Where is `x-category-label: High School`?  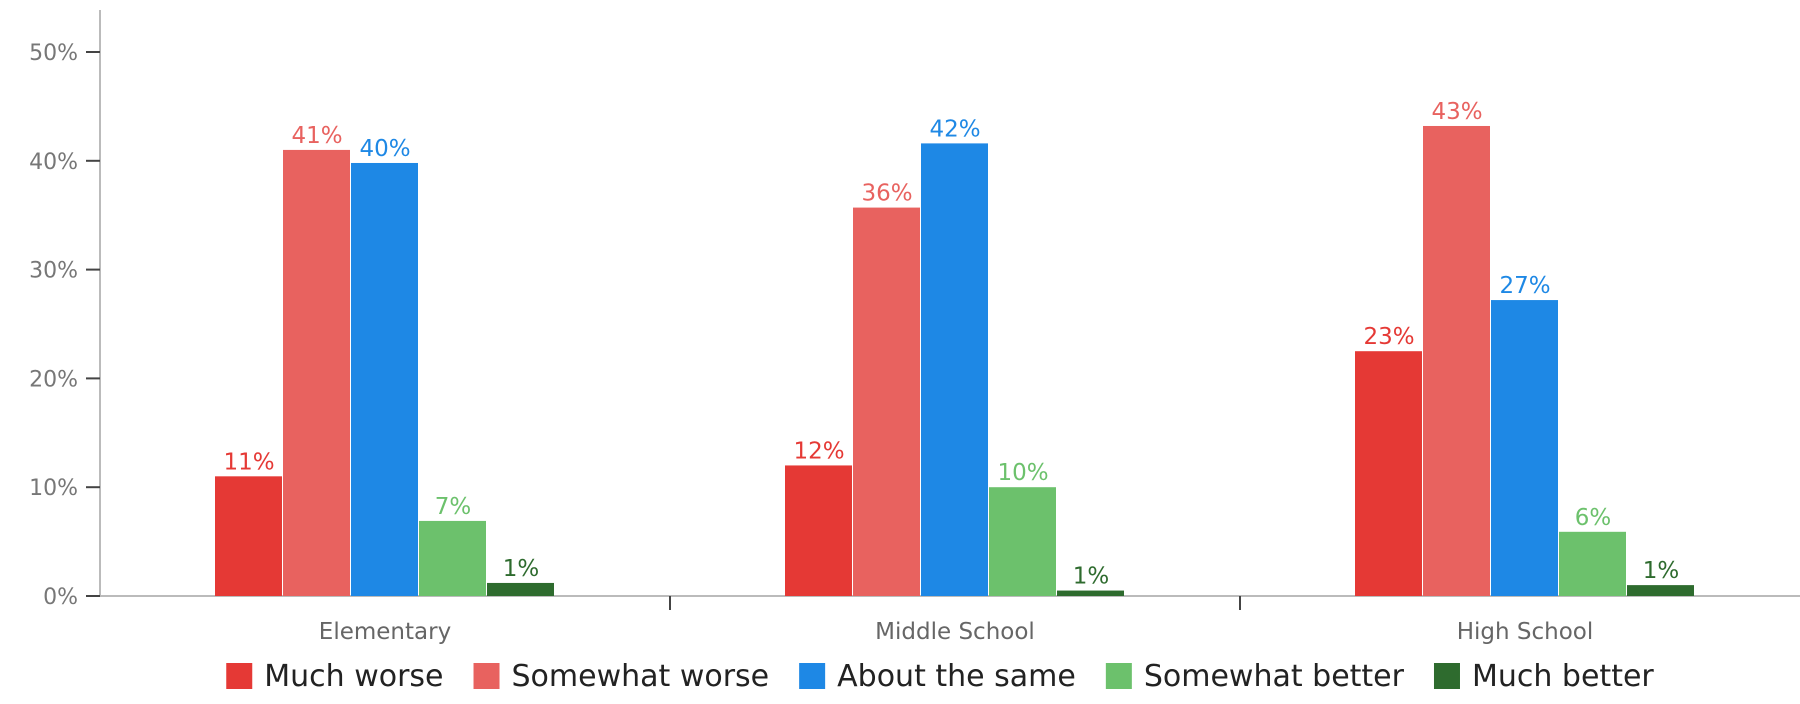 x-category-label: High School is located at coordinates (1525, 632).